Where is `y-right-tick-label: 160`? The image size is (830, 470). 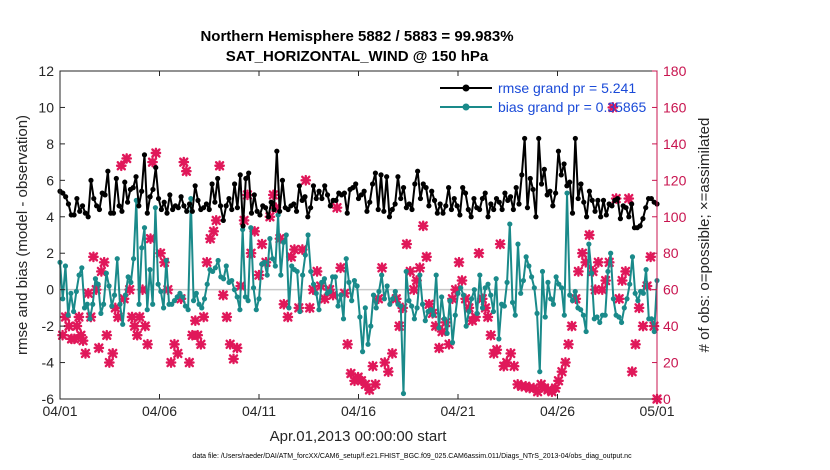
y-right-tick-label: 160 is located at coordinates (675, 107).